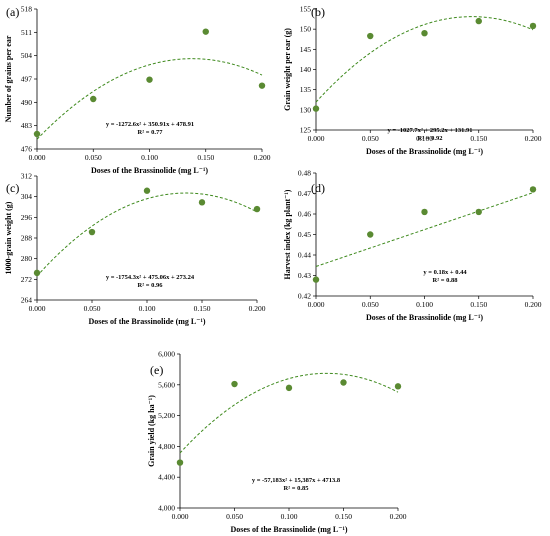  What do you see at coordinates (27, 300) in the screenshot?
I see `y-tick-label: 264` at bounding box center [27, 300].